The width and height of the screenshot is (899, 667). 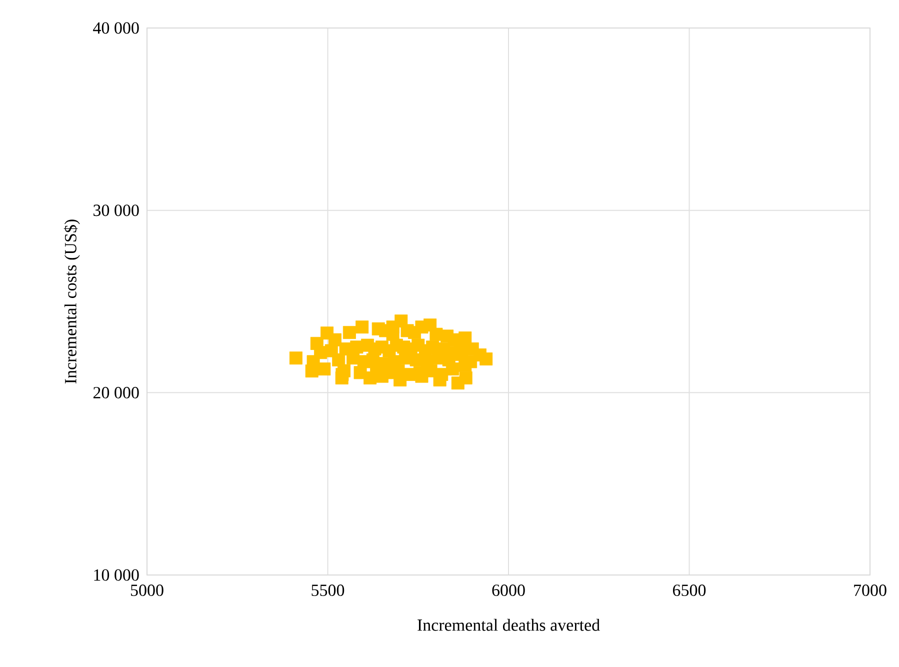 I want to click on x-tick-label: 7000, so click(x=870, y=590).